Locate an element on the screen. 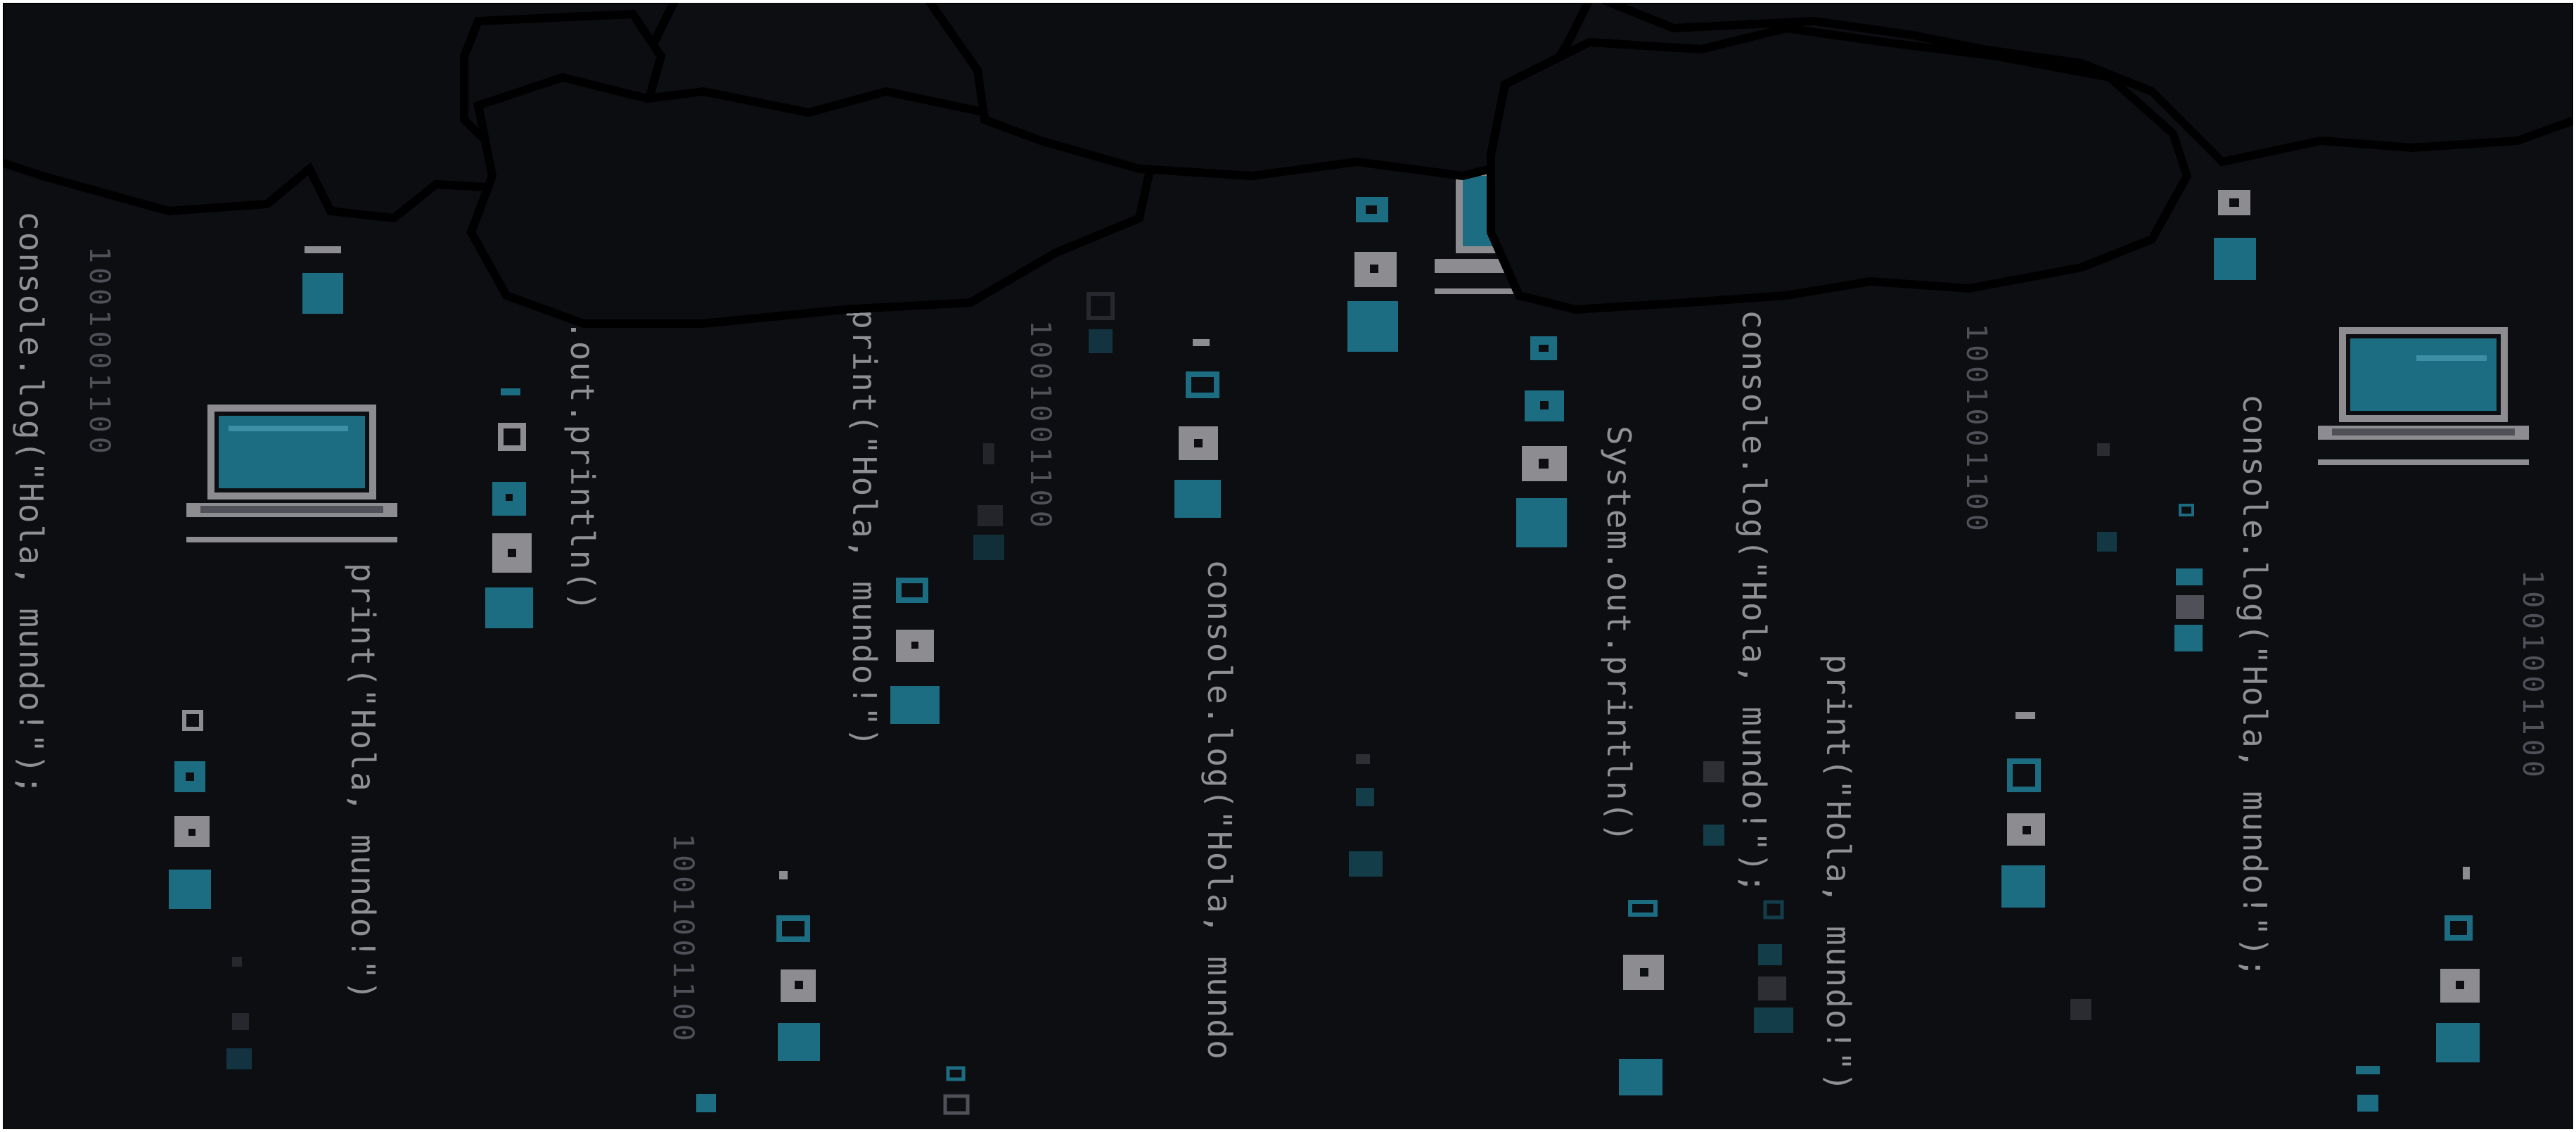  code-stream: console.log("Hola, mundo is located at coordinates (1219, 810).